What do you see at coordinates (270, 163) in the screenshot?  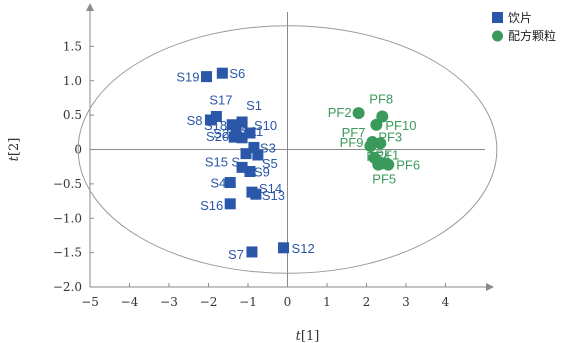 I see `point-label-s5: S5` at bounding box center [270, 163].